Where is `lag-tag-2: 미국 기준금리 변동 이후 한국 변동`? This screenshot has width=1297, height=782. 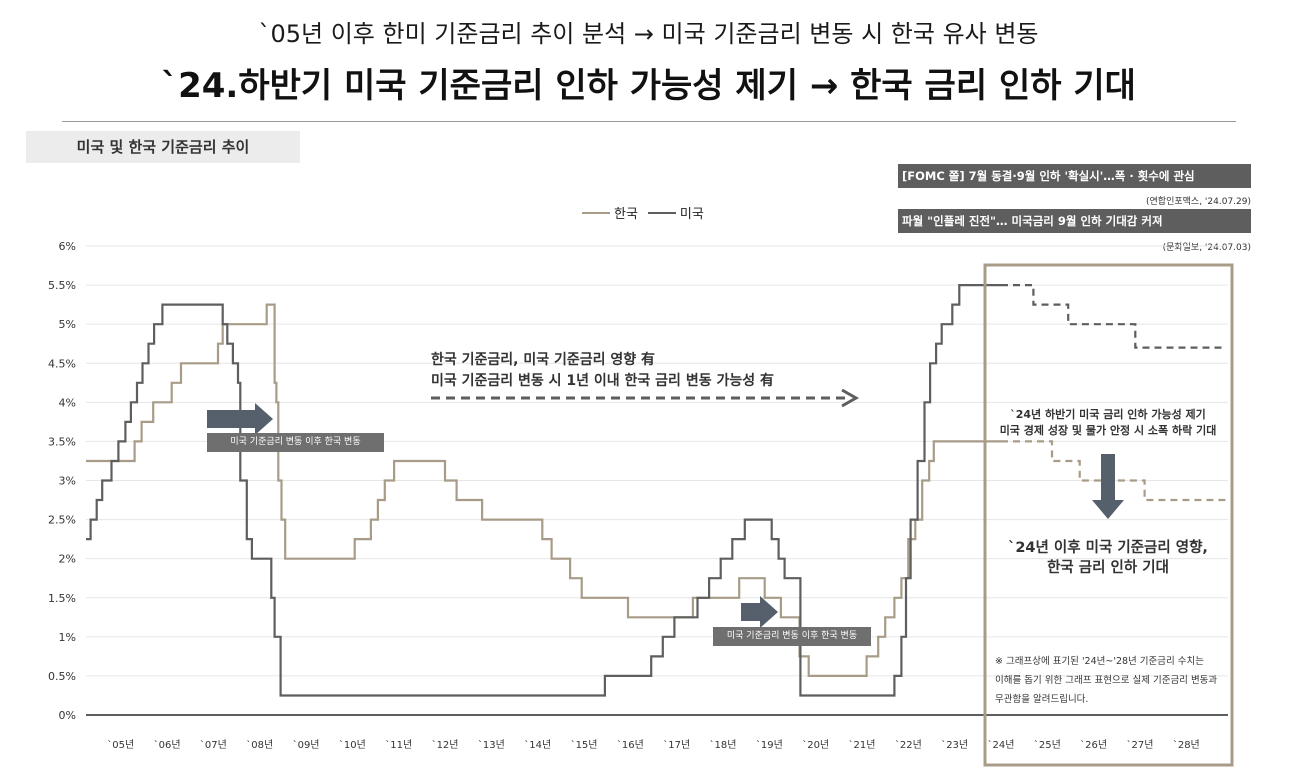
lag-tag-2: 미국 기준금리 변동 이후 한국 변동 is located at coordinates (792, 636).